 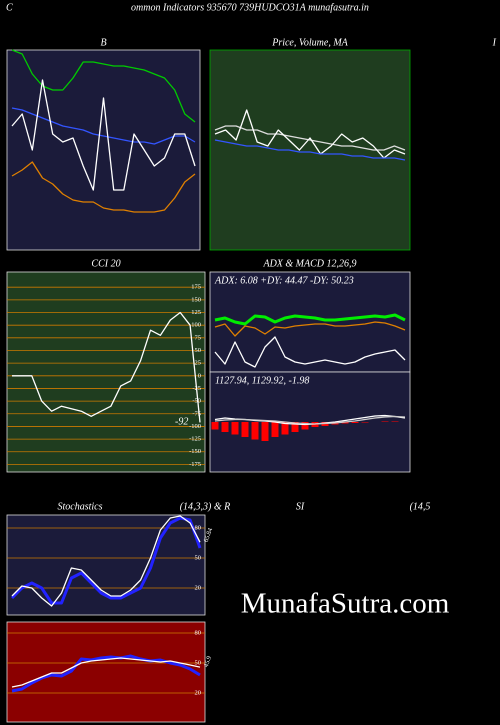 I want to click on y-tick-label: -100, so click(x=195, y=426).